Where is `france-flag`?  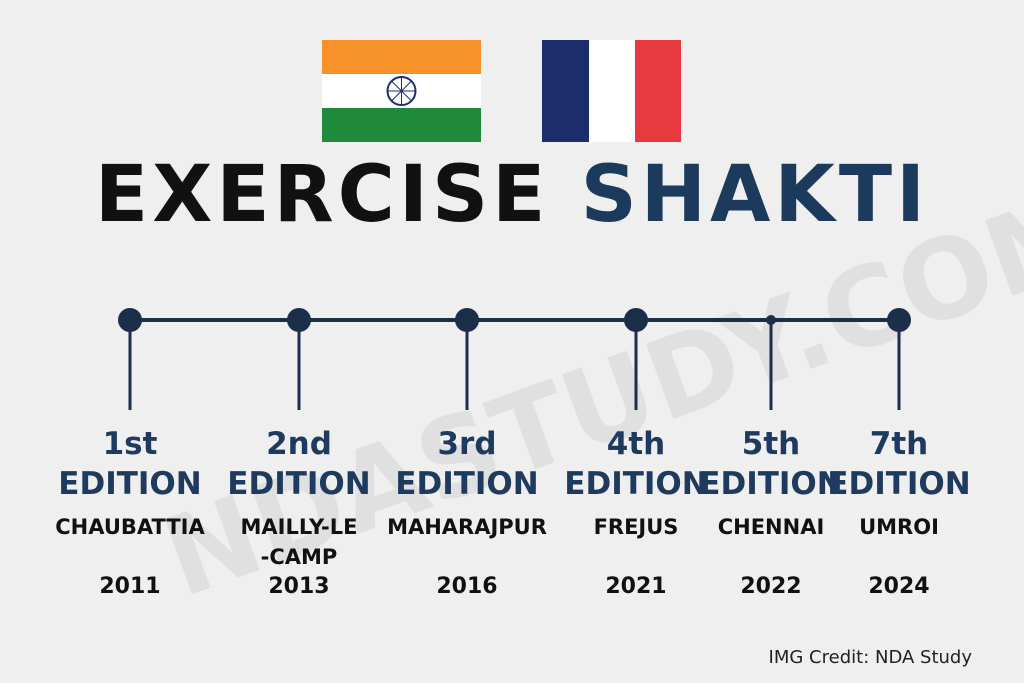
france-flag is located at coordinates (611, 91).